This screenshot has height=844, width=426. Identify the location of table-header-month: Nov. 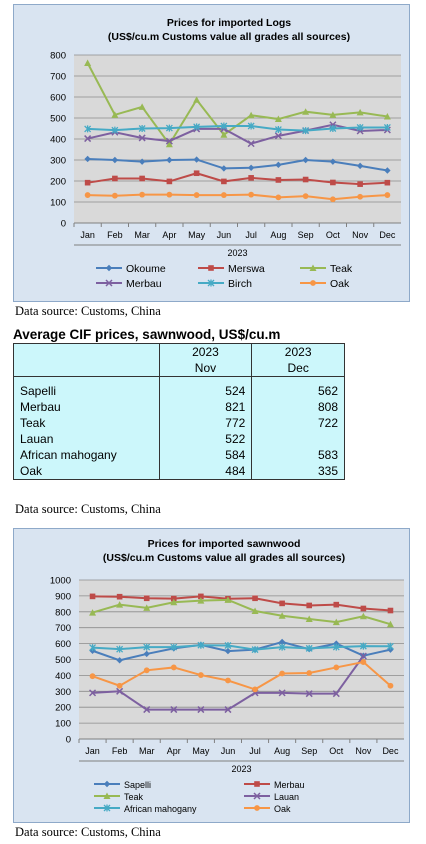
(205, 368).